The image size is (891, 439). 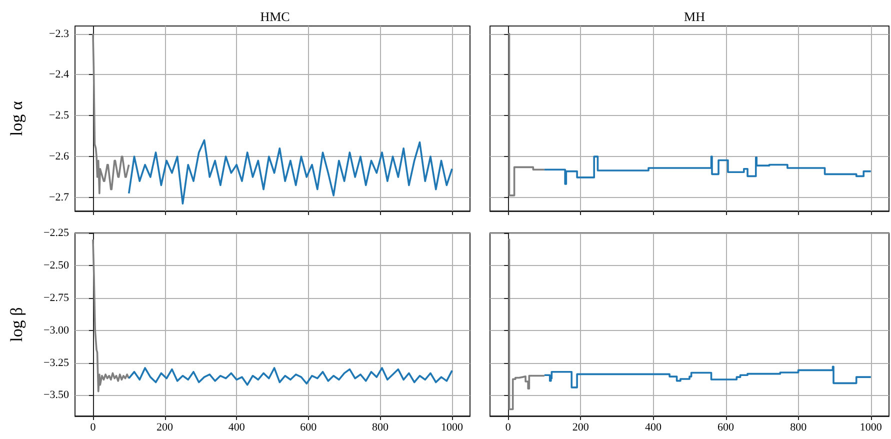 I want to click on y-tick-label: −2.6, so click(x=59, y=156).